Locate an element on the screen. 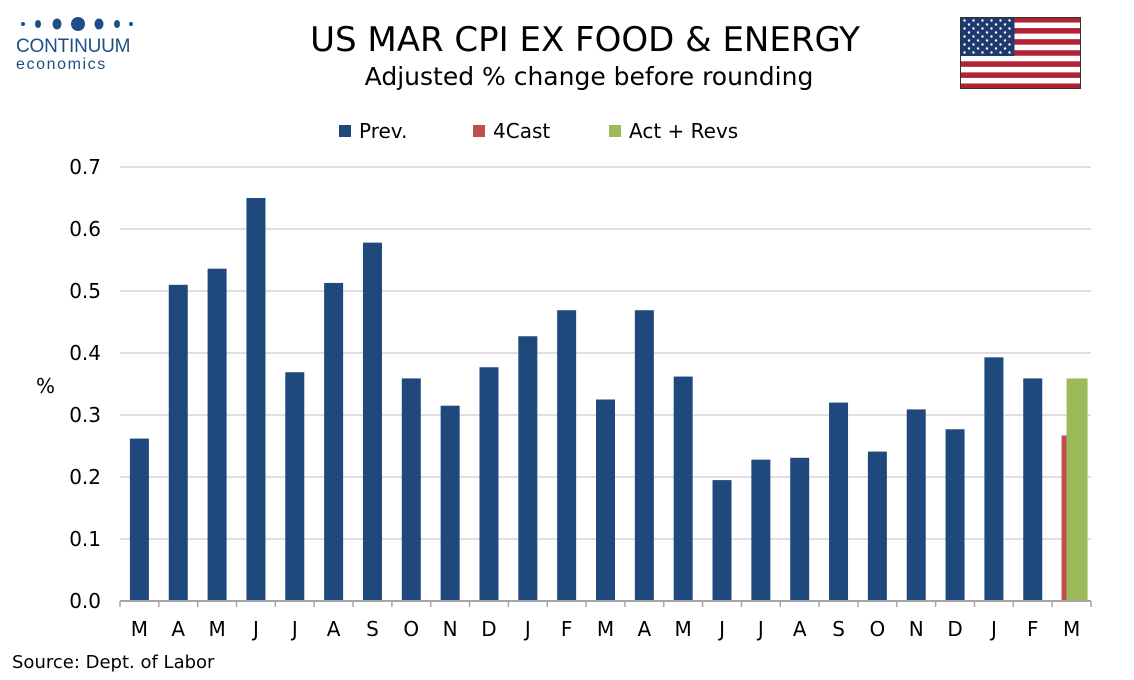  y-tick-label: 0.4 is located at coordinates (85, 353).